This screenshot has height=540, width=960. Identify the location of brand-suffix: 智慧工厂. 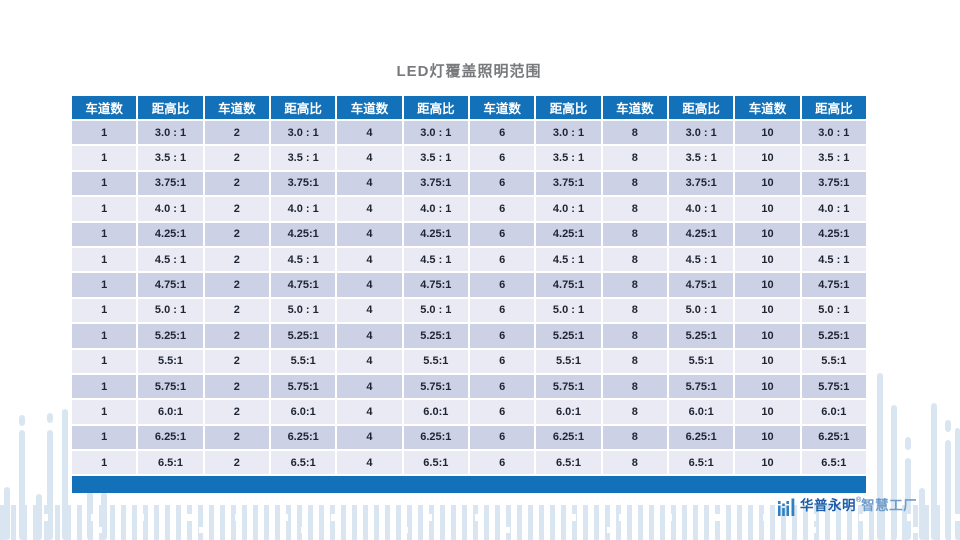
(889, 506).